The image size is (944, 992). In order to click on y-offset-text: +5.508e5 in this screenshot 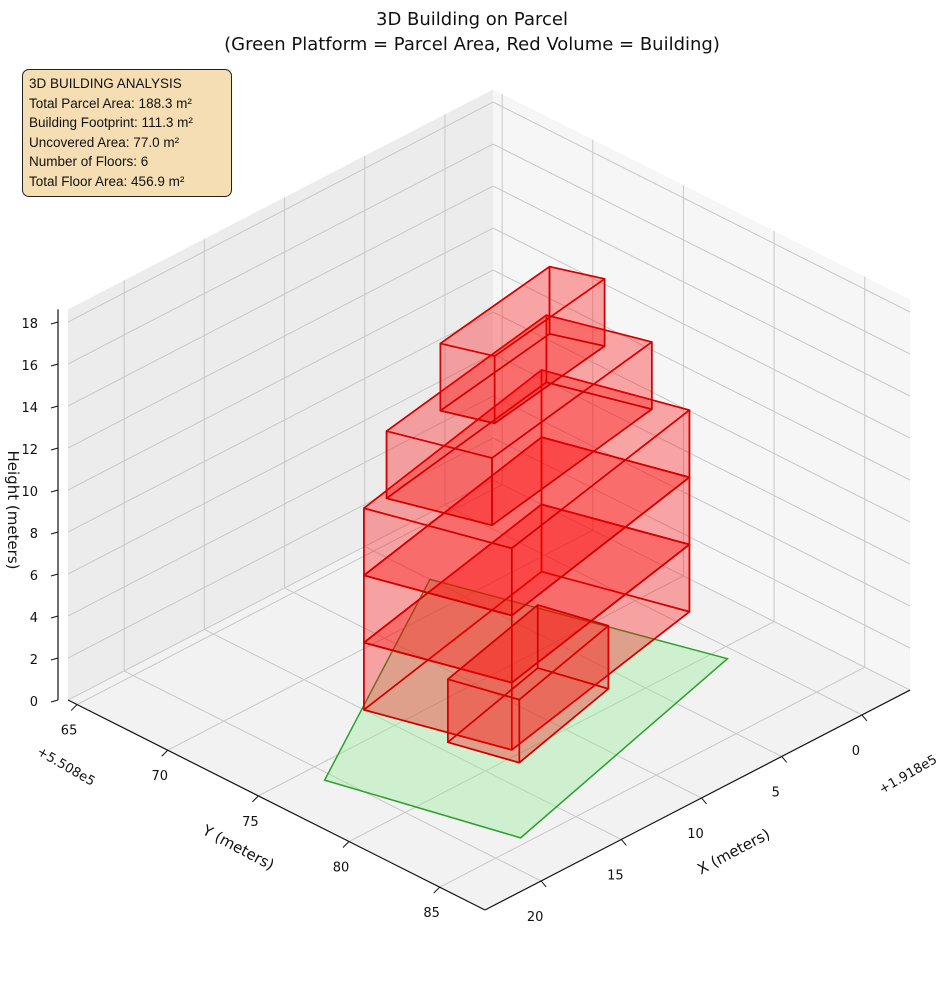, I will do `click(65, 766)`.